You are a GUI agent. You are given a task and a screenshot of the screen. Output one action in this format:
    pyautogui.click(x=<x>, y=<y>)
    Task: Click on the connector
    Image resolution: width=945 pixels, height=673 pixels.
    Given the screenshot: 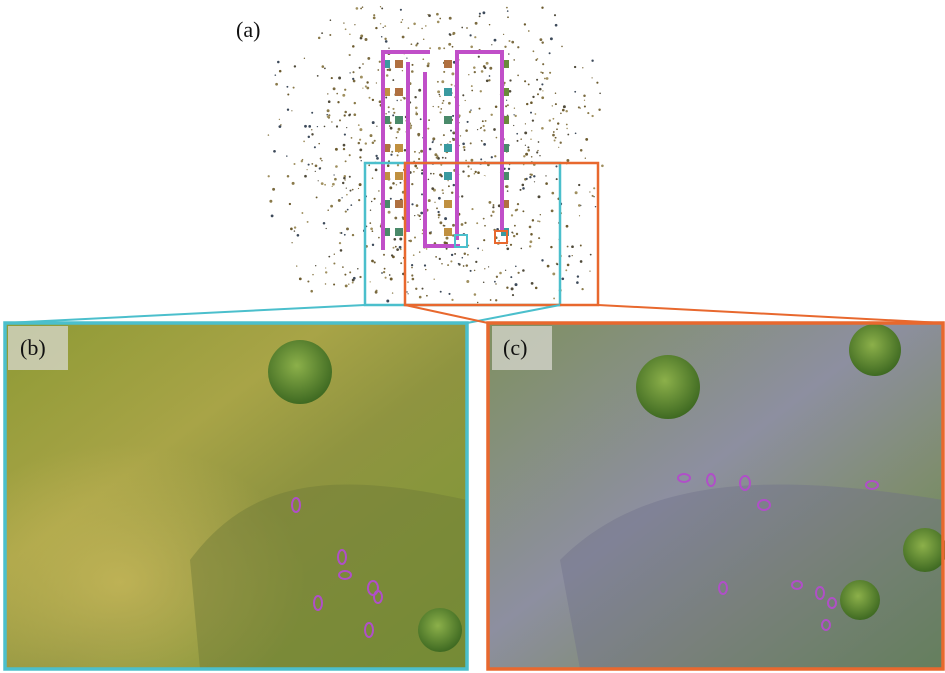 What is the action you would take?
    pyautogui.click(x=446, y=314)
    